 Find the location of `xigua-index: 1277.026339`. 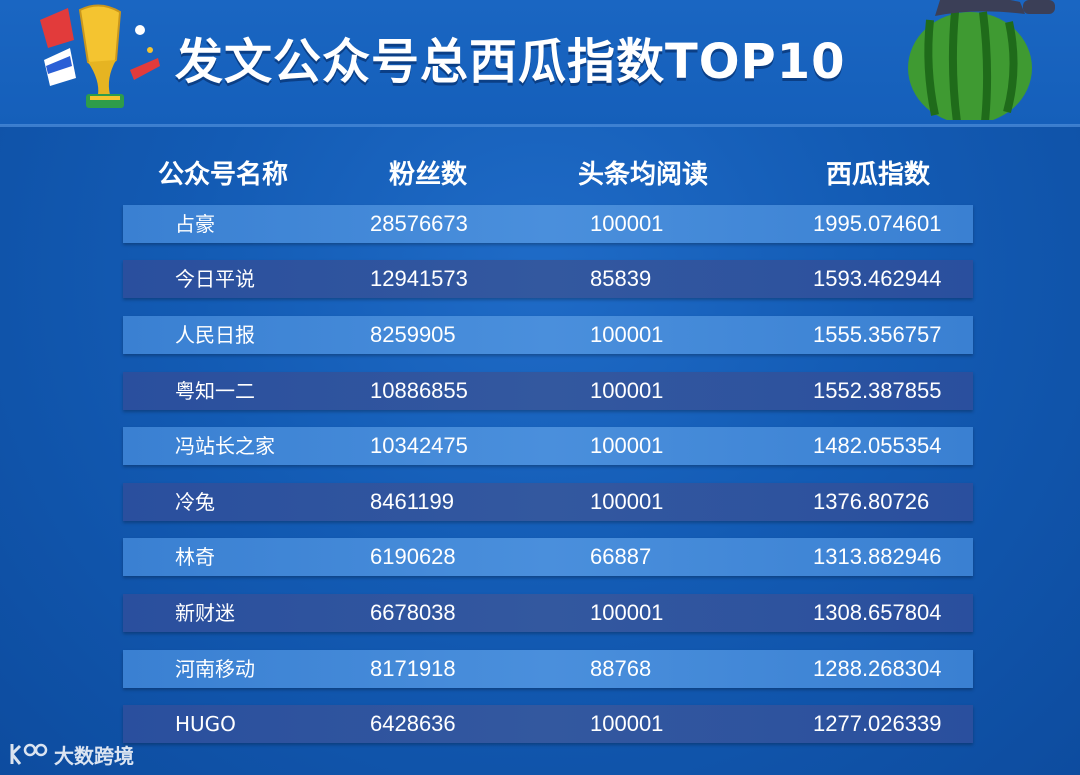

xigua-index: 1277.026339 is located at coordinates (877, 723).